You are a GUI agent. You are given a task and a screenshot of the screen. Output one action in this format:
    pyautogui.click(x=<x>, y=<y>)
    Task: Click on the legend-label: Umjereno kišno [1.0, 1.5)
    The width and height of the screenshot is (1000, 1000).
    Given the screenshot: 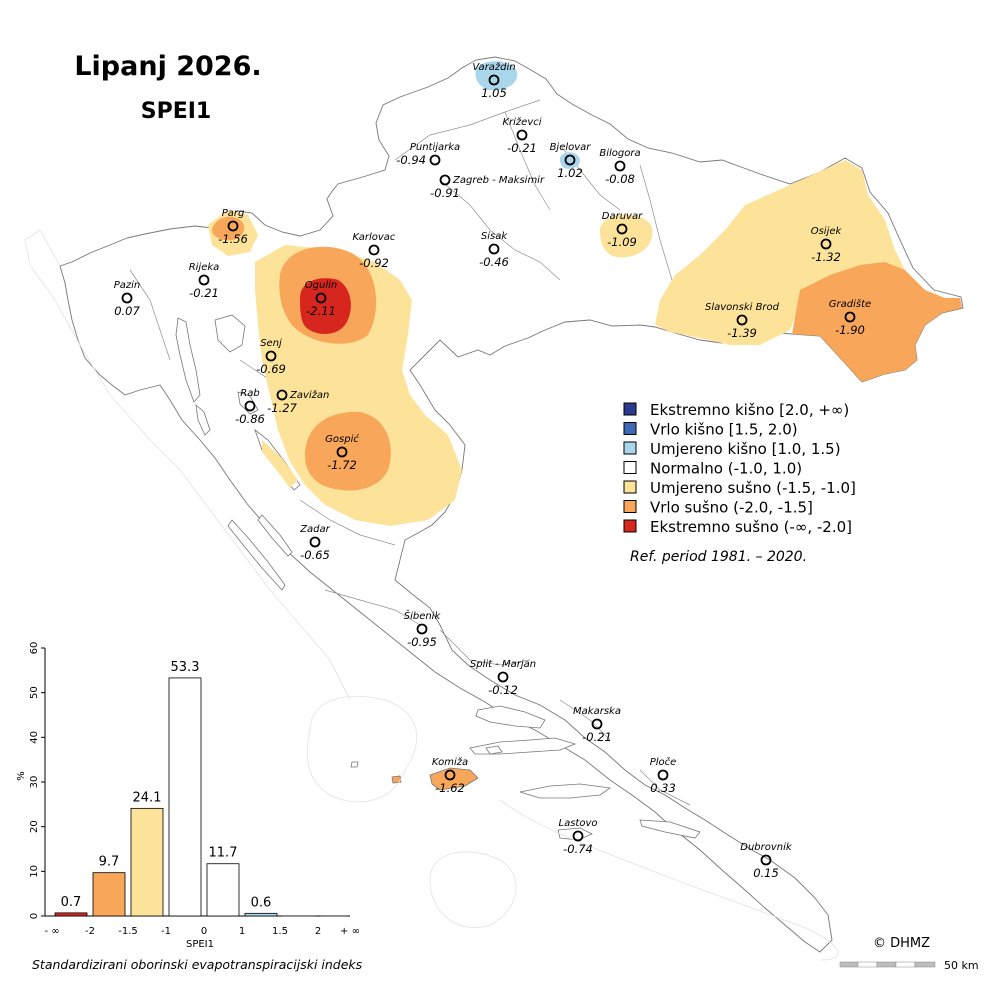 What is the action you would take?
    pyautogui.click(x=745, y=449)
    